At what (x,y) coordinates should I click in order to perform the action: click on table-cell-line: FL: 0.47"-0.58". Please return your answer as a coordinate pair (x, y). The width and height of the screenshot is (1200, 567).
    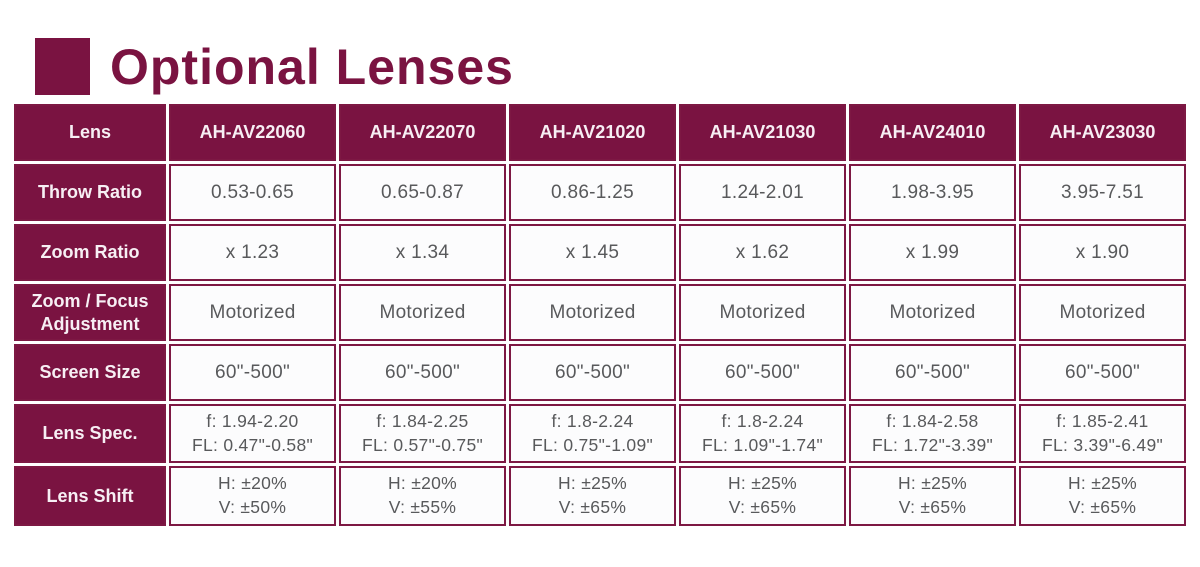
    Looking at the image, I should click on (252, 444).